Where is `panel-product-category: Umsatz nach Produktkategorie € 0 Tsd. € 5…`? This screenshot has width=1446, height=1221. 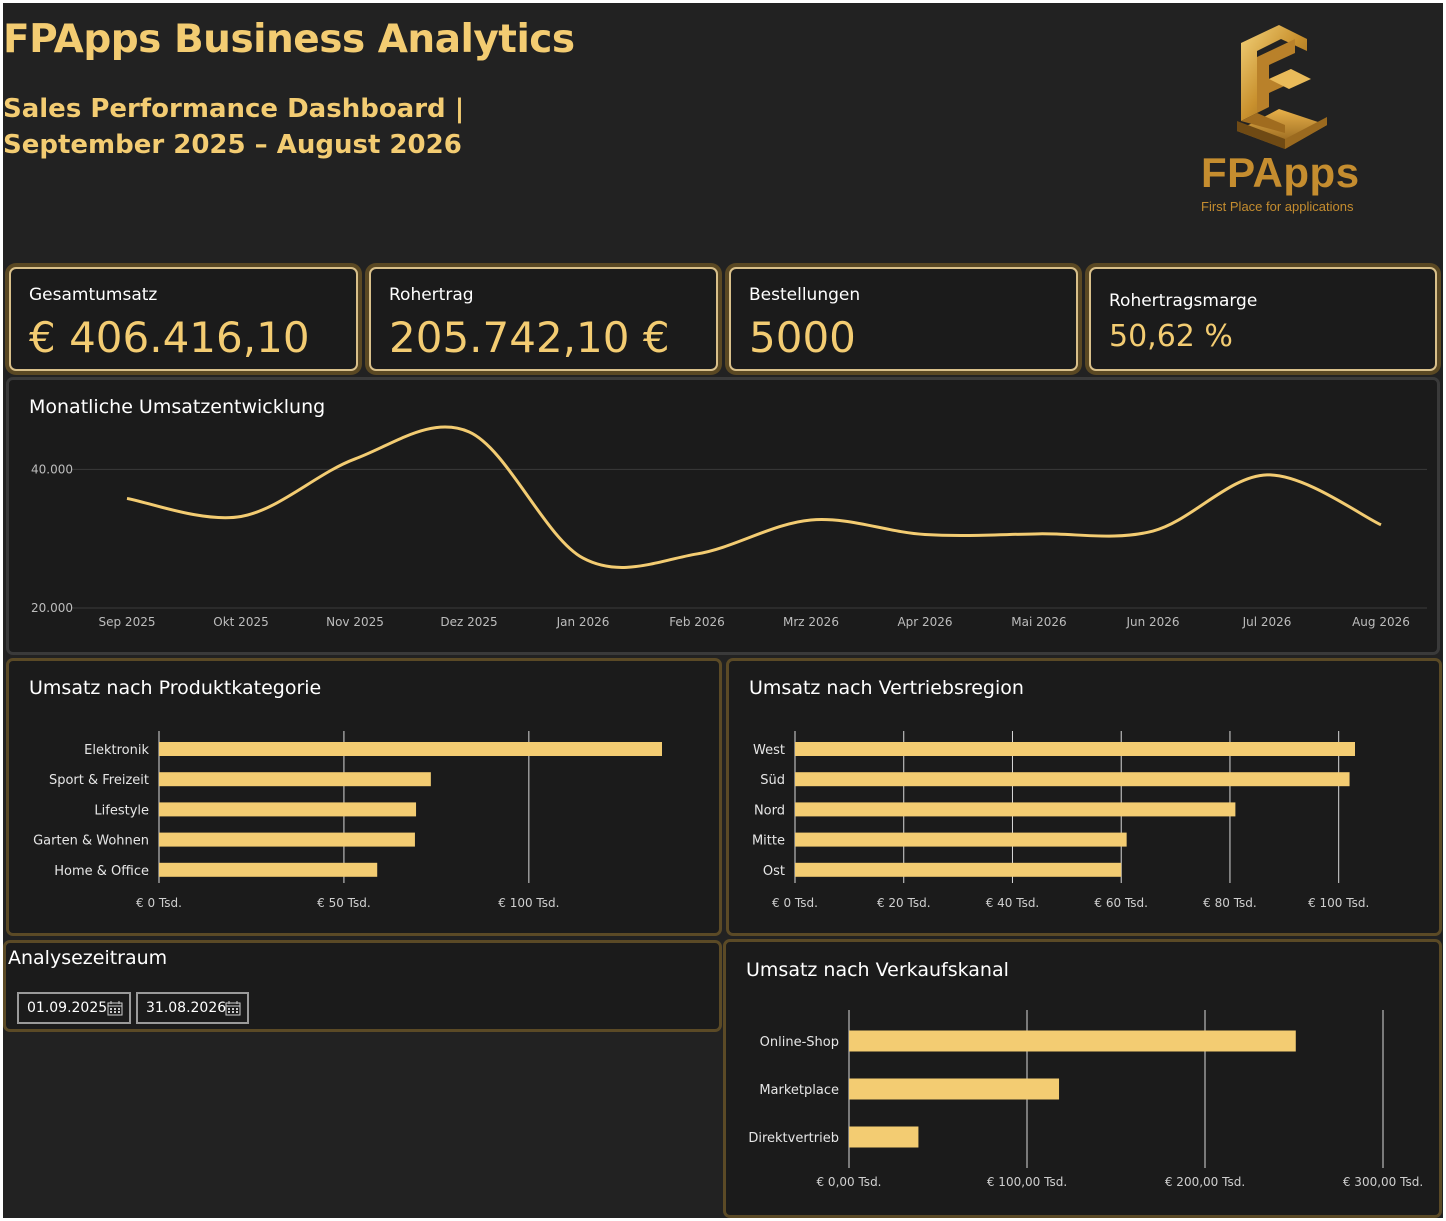 panel-product-category: Umsatz nach Produktkategorie € 0 Tsd. € 5… is located at coordinates (364, 797).